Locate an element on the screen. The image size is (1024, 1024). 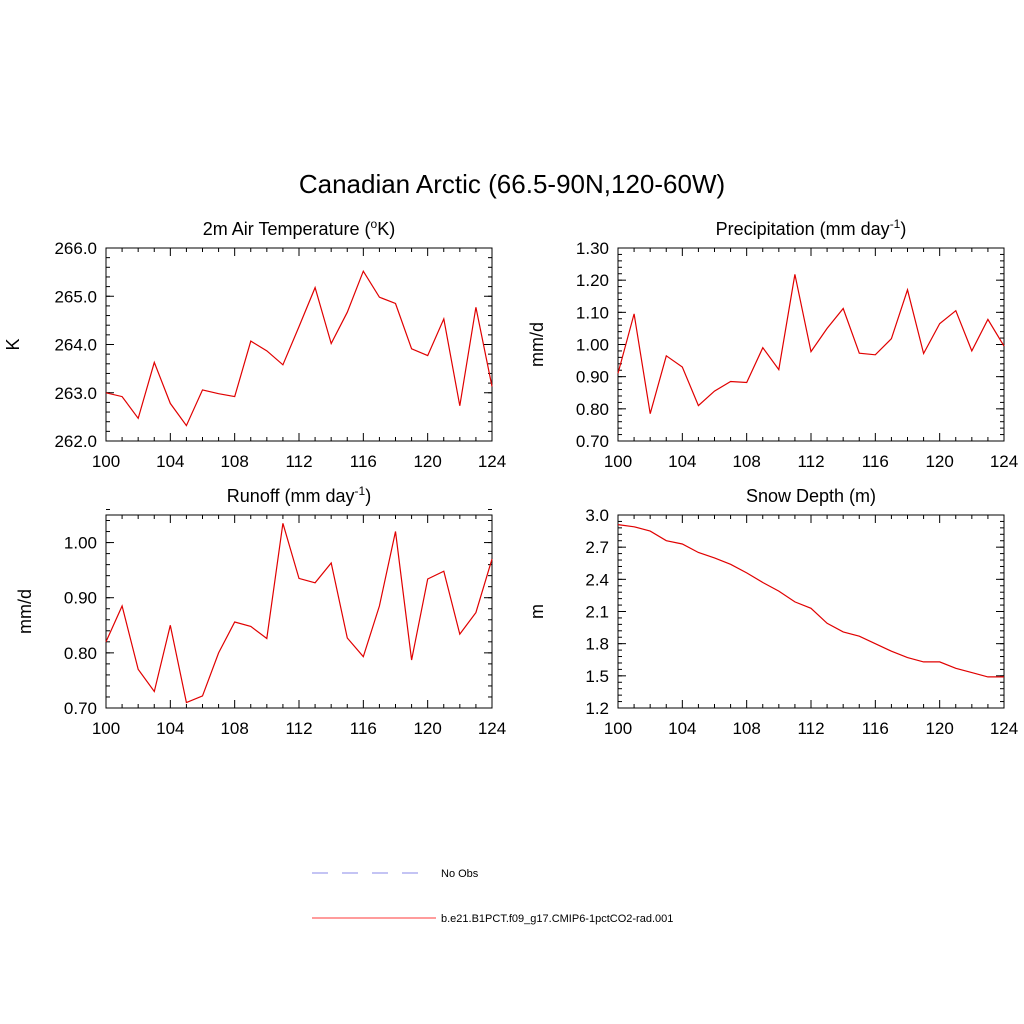
y-tick-label: 1.30 is located at coordinates (592, 248).